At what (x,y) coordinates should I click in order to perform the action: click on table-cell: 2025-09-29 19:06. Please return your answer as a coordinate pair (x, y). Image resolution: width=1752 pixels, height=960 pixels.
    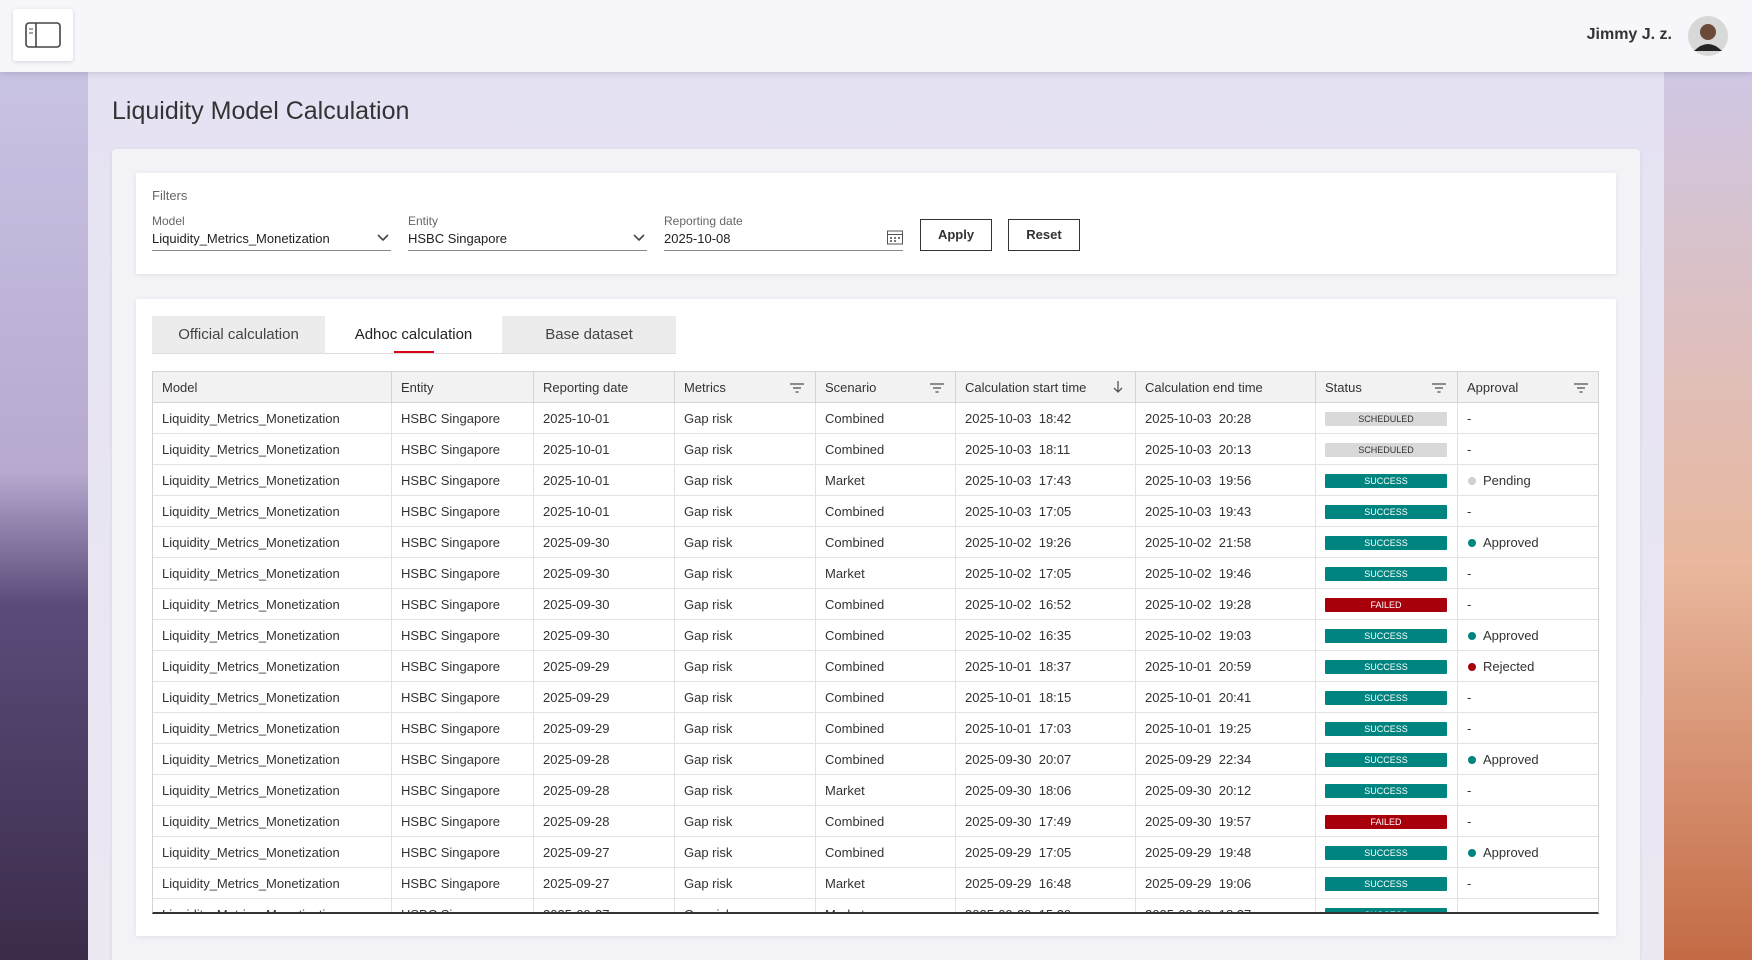
    Looking at the image, I should click on (1226, 883).